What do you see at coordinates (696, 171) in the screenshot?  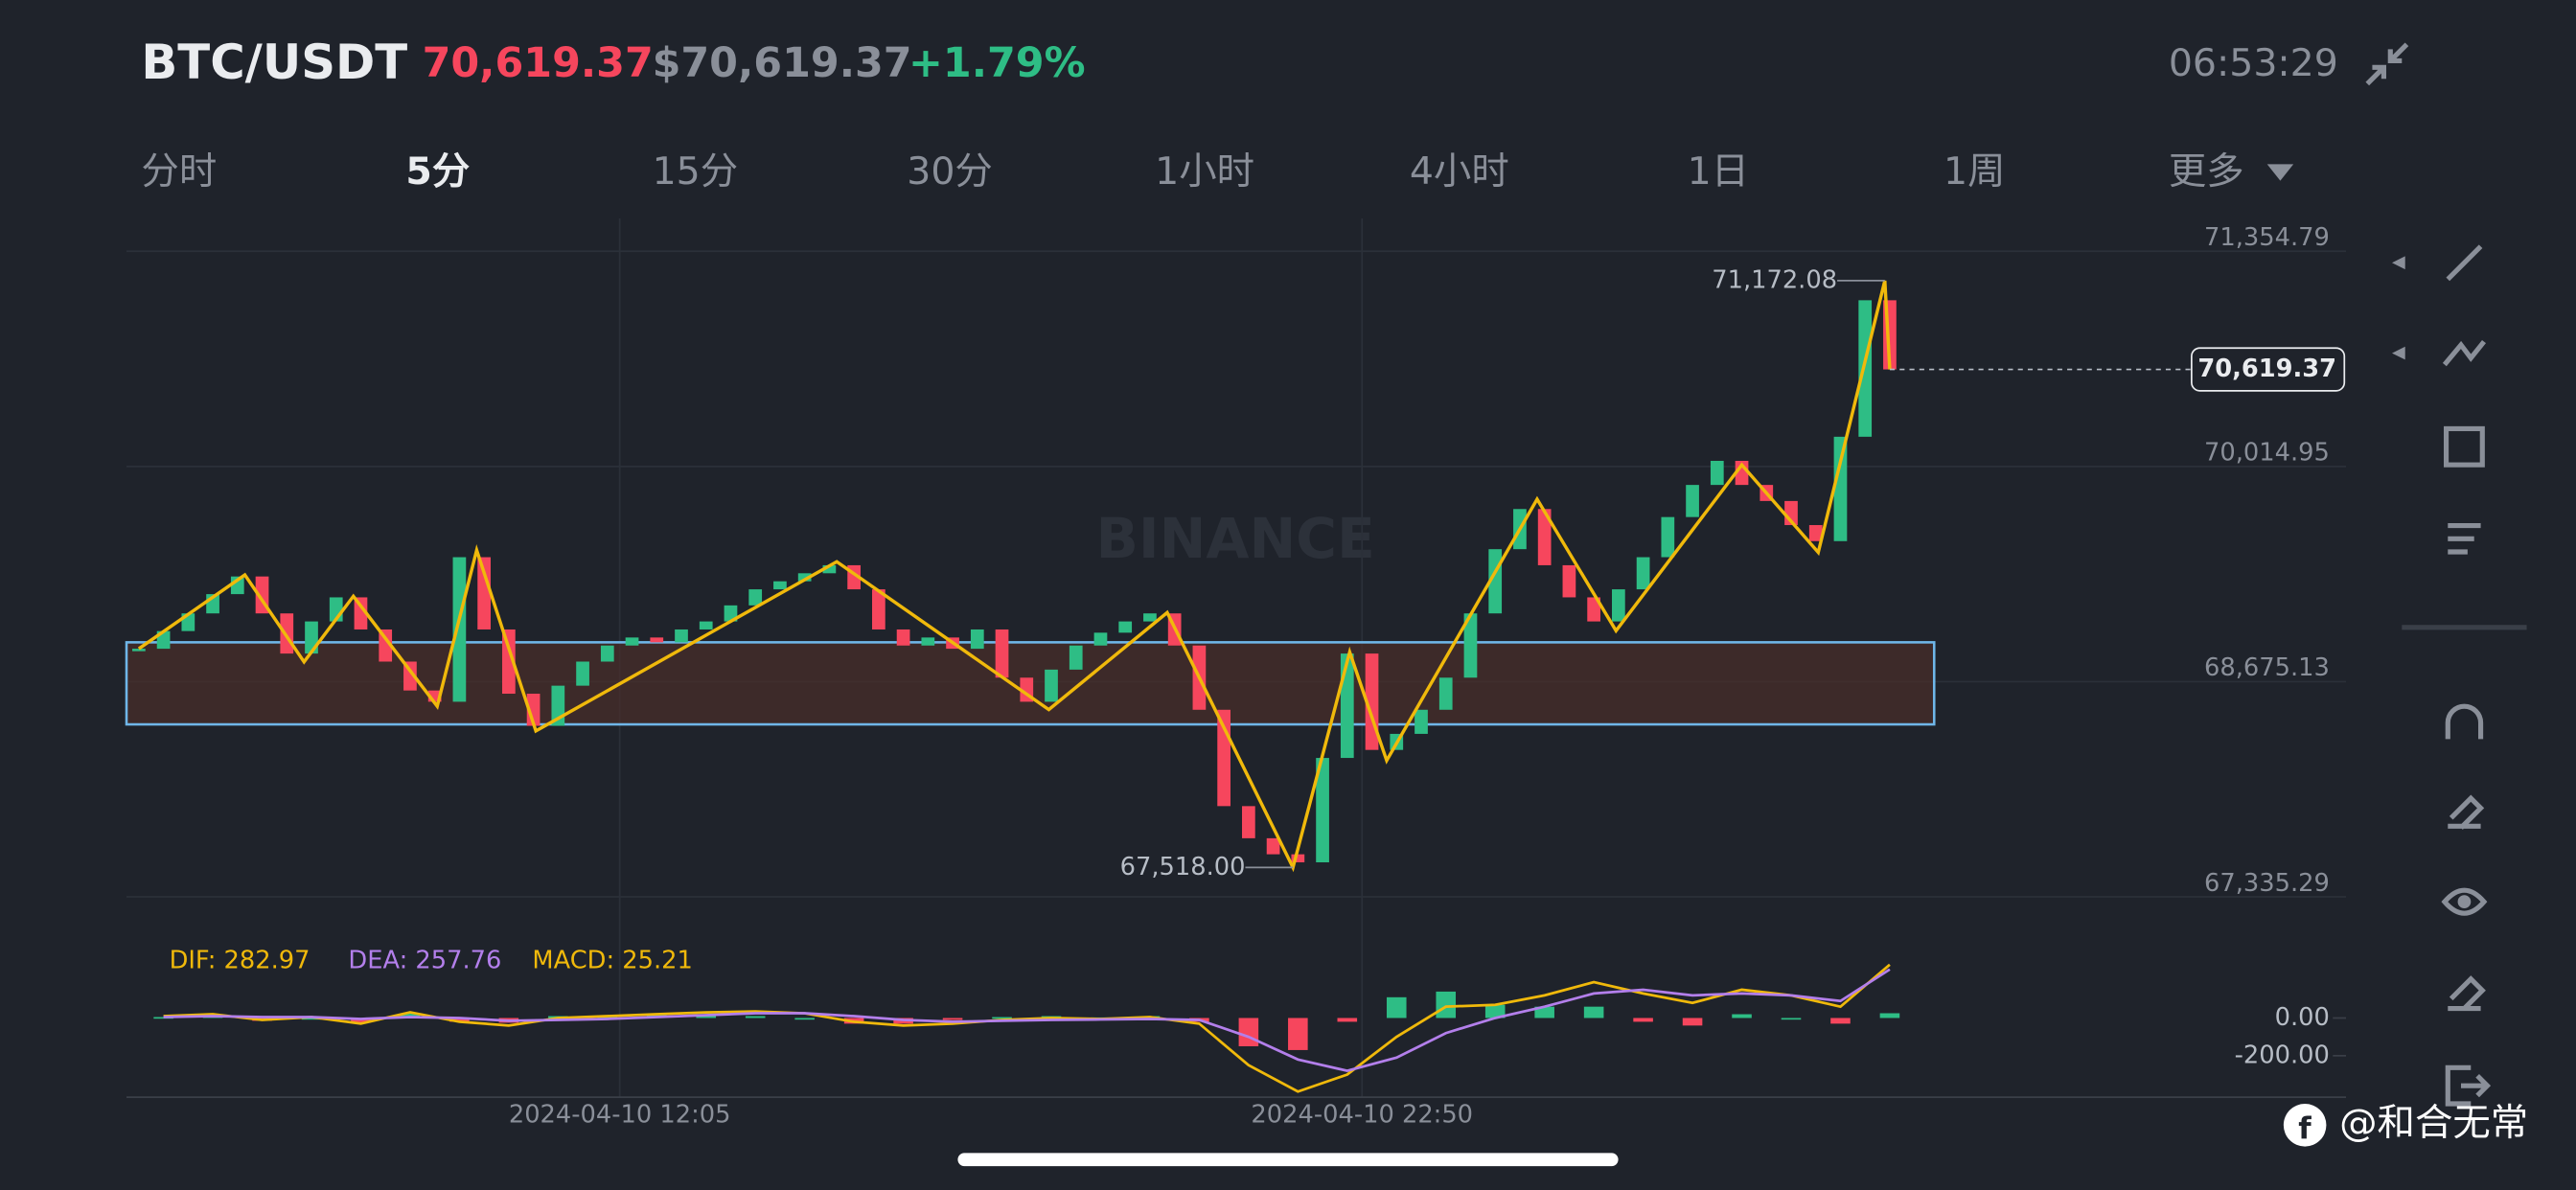 I see `tab: 15分` at bounding box center [696, 171].